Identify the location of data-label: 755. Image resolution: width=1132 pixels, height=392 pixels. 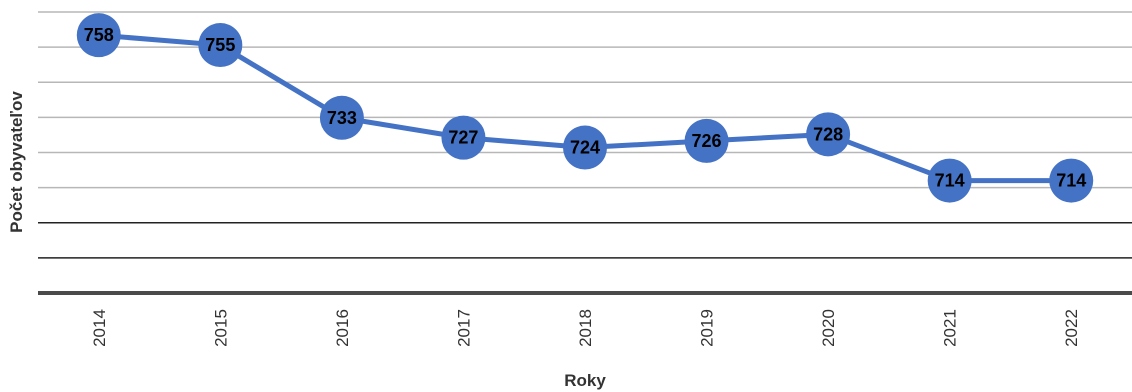
(220, 45).